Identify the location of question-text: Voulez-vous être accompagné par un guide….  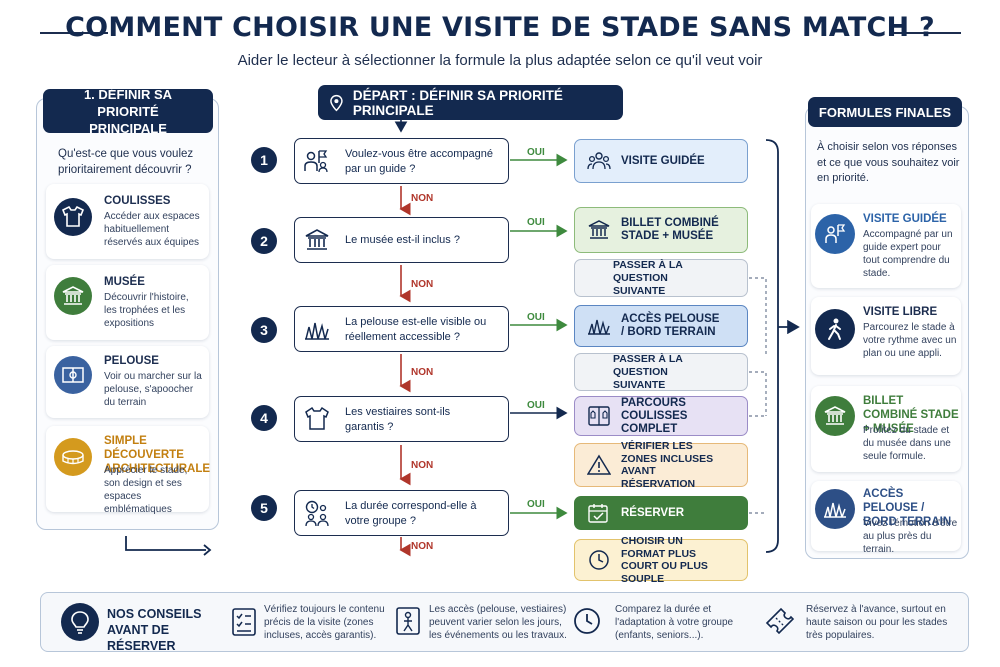
(419, 161).